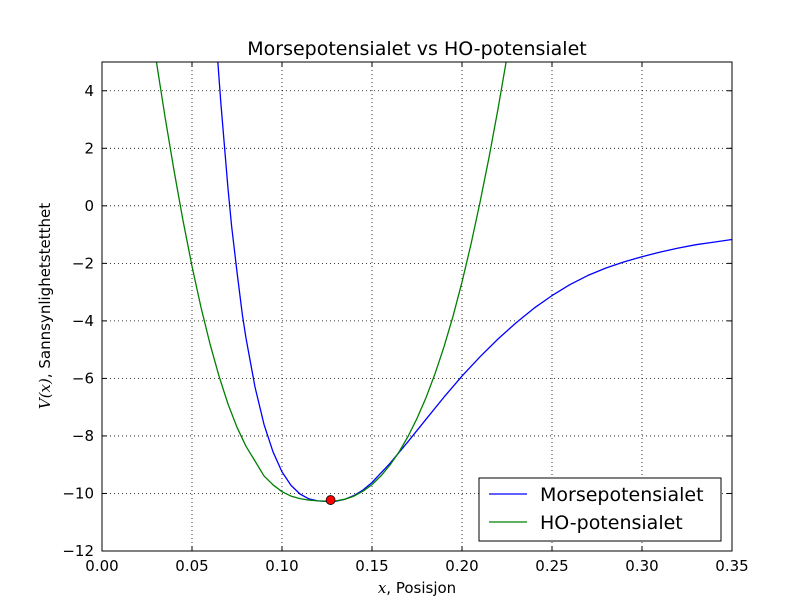 Image resolution: width=812 pixels, height=612 pixels. I want to click on y-tick-label: −6, so click(83, 378).